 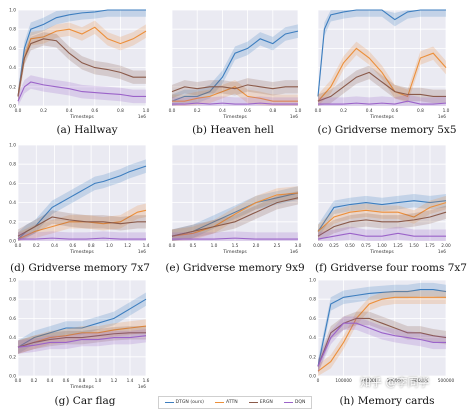 What do you see at coordinates (334, 246) in the screenshot?
I see `x-tick-label: 0.25` at bounding box center [334, 246].